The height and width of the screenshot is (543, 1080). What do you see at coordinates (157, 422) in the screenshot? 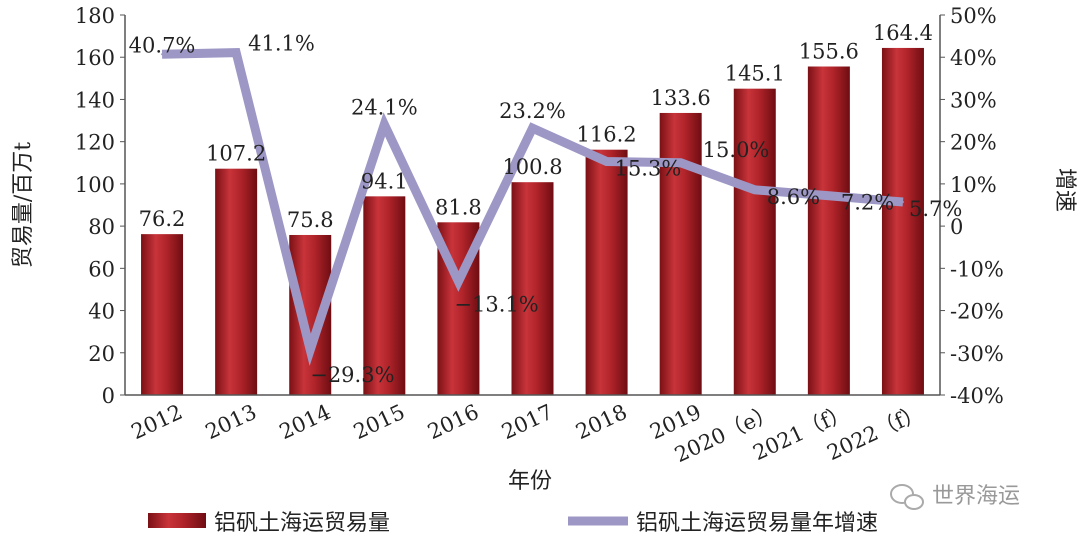
I see `x-tick-label: 2012` at bounding box center [157, 422].